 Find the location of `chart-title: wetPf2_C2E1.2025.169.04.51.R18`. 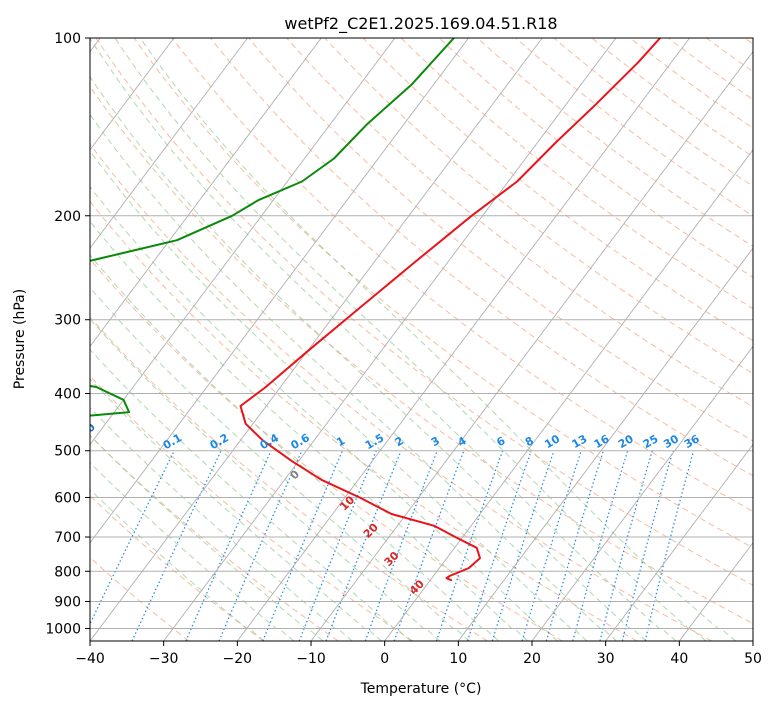

chart-title: wetPf2_C2E1.2025.169.04.51.R18 is located at coordinates (420, 24).